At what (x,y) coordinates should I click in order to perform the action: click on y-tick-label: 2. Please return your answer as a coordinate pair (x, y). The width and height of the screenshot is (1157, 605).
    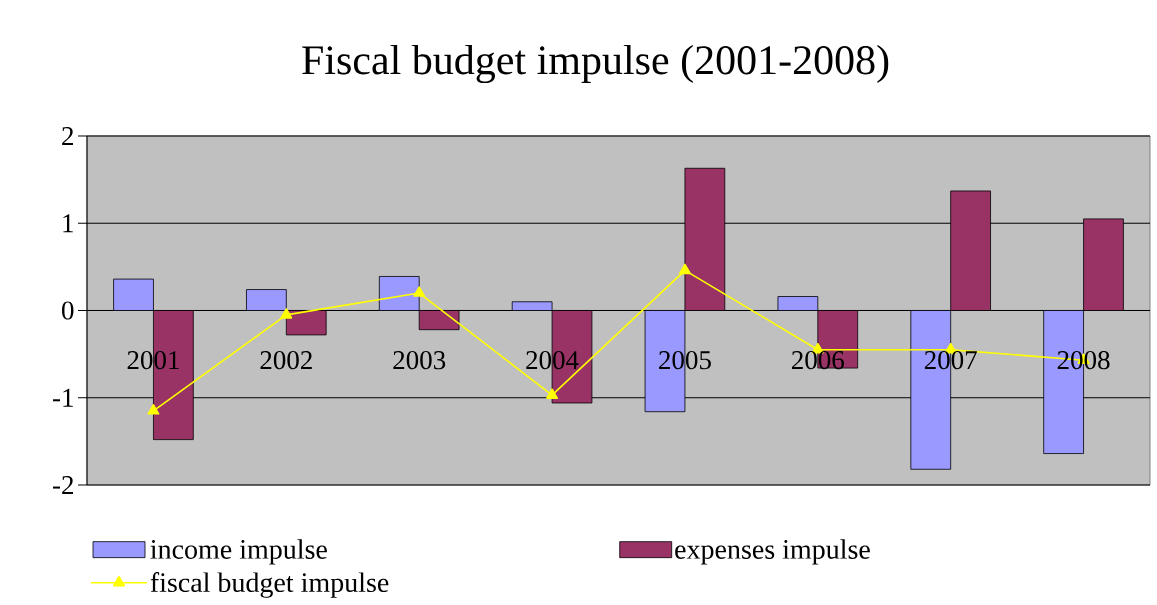
    Looking at the image, I should click on (67, 136).